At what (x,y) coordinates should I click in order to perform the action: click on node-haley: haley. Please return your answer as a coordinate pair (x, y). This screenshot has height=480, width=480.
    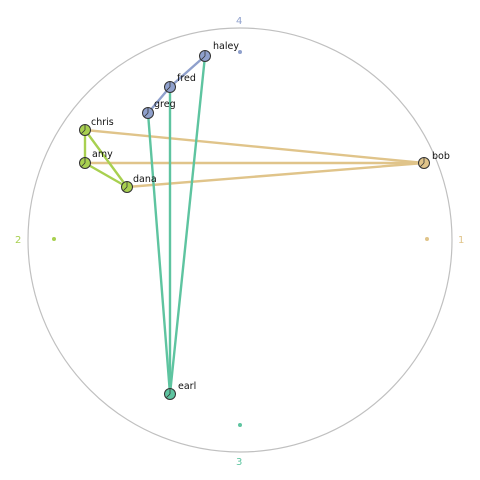
    Looking at the image, I should click on (219, 51).